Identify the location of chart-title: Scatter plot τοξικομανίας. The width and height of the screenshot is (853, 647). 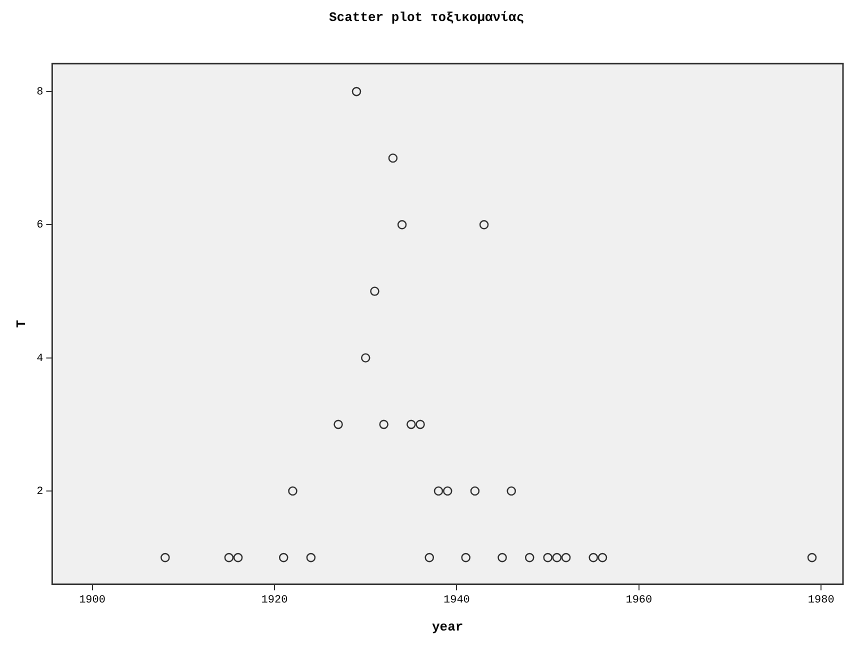
(426, 18).